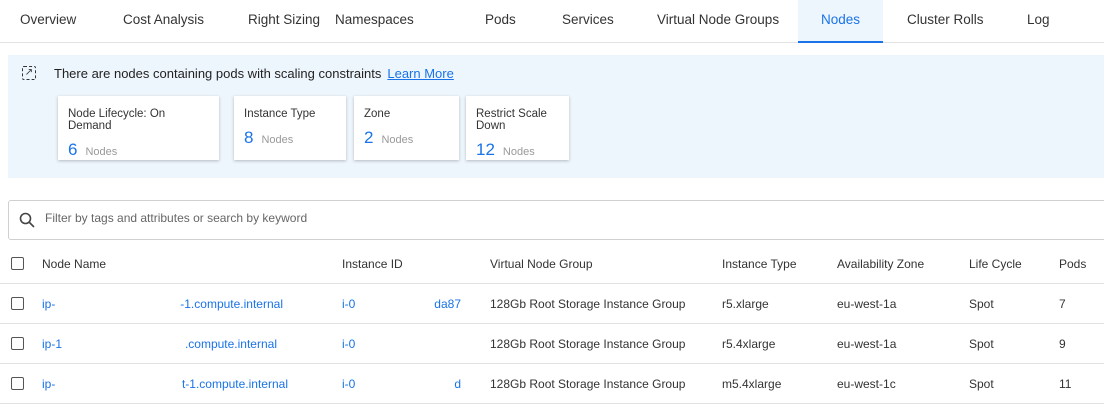  What do you see at coordinates (840, 21) in the screenshot?
I see `tab-nodes: Nodes` at bounding box center [840, 21].